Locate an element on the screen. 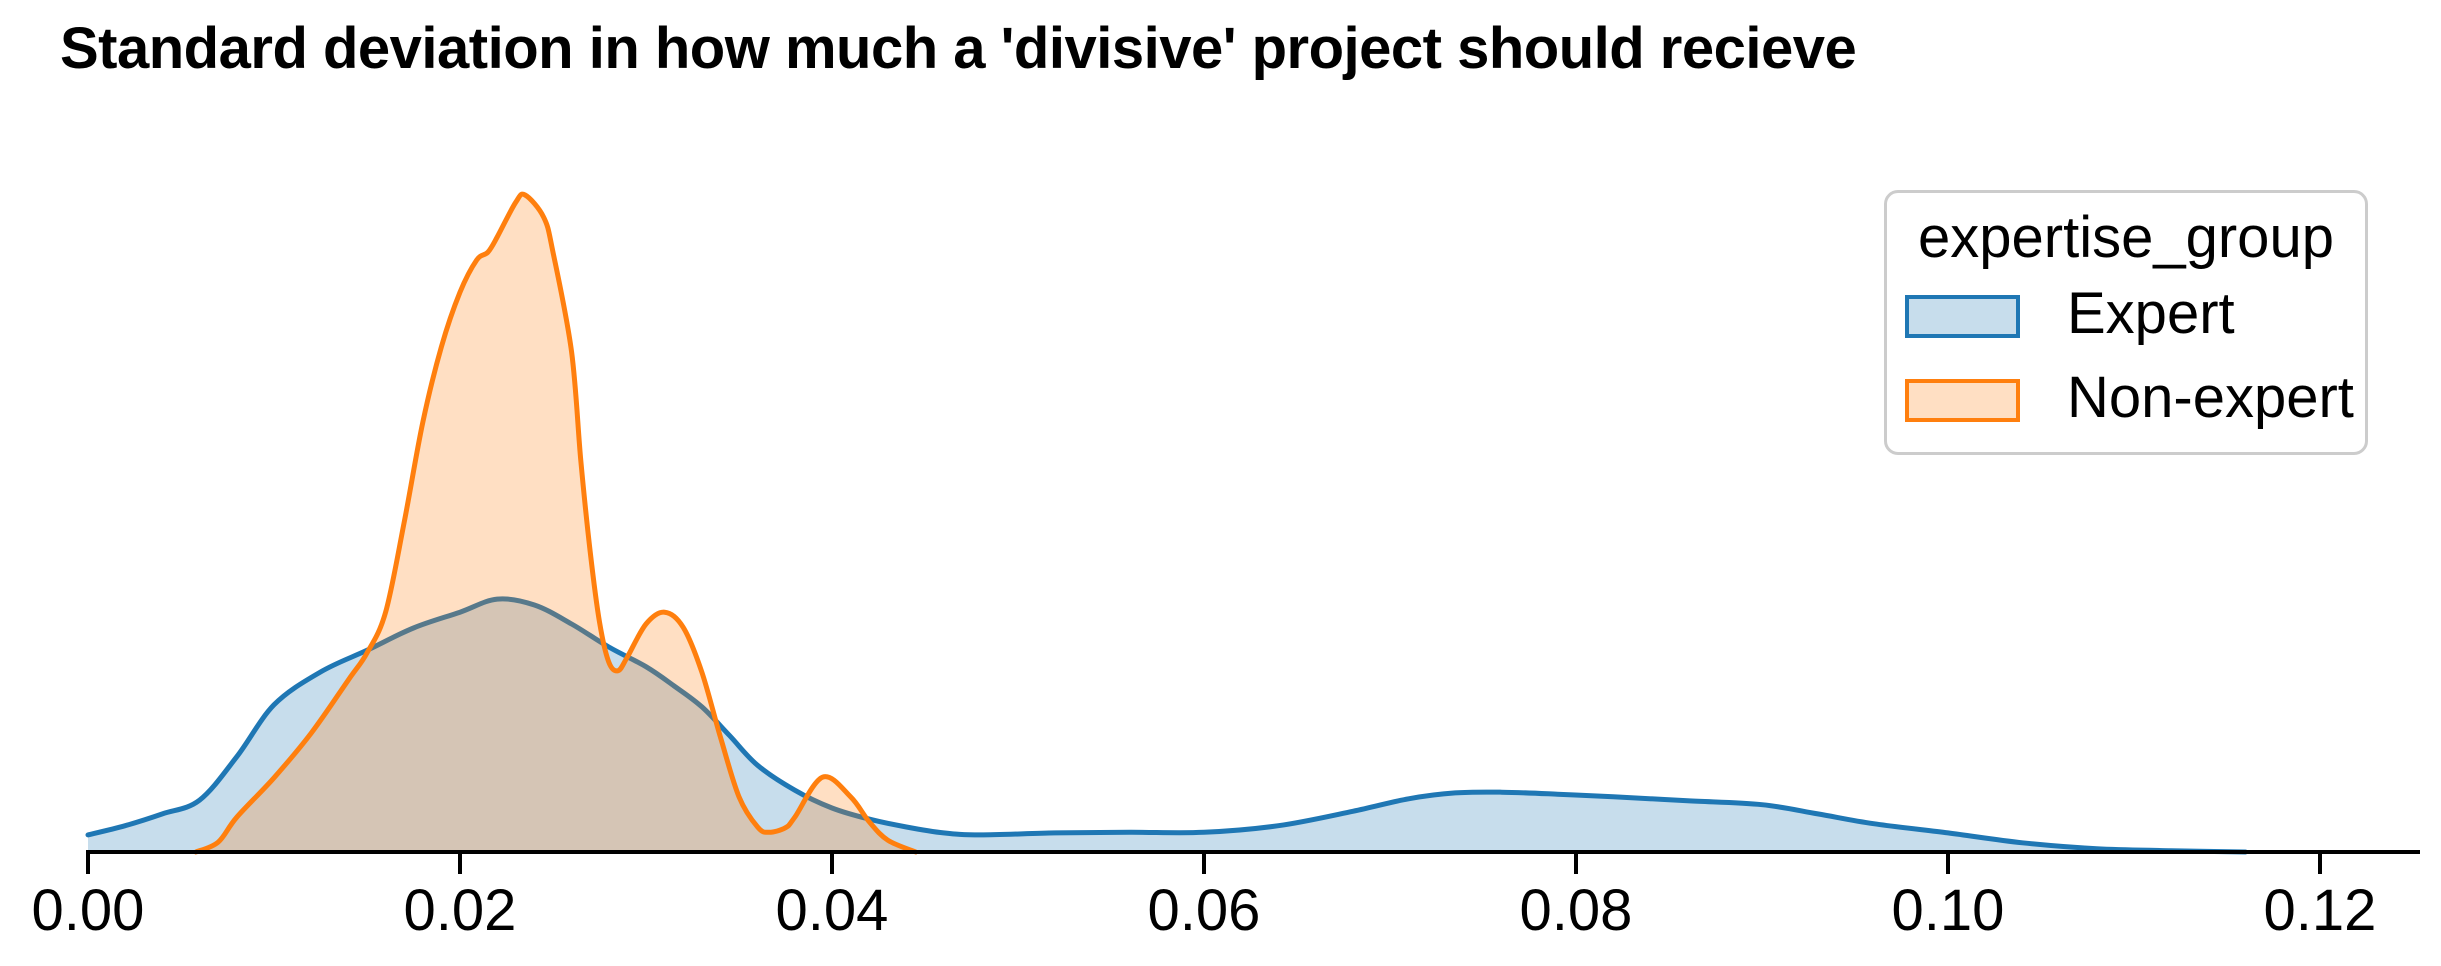 The width and height of the screenshot is (2441, 966). x-axis-tick-label: 0.06 is located at coordinates (1204, 910).